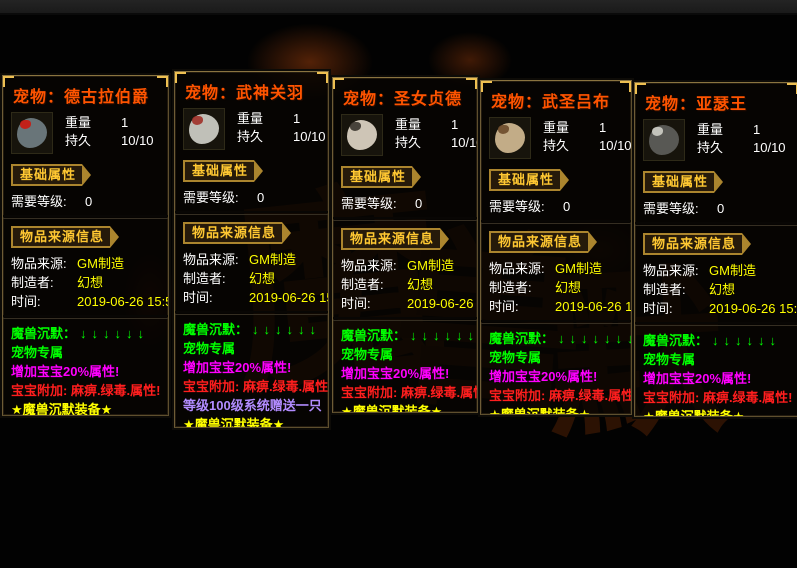 The image size is (797, 568). I want to click on time-value: 2019-06-26 15, so click(289, 297).